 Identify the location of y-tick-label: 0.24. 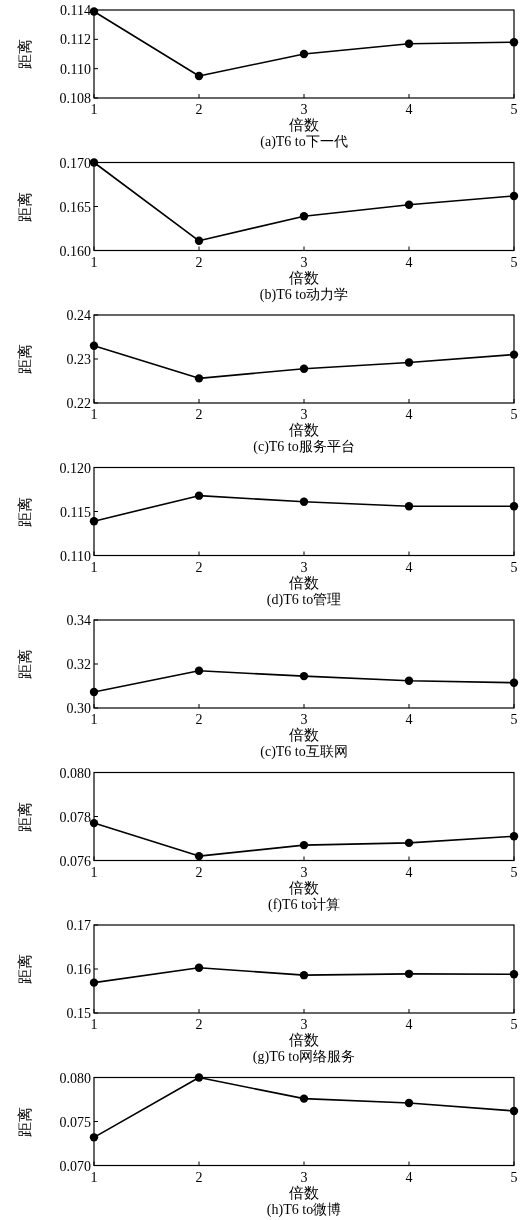
(78, 315).